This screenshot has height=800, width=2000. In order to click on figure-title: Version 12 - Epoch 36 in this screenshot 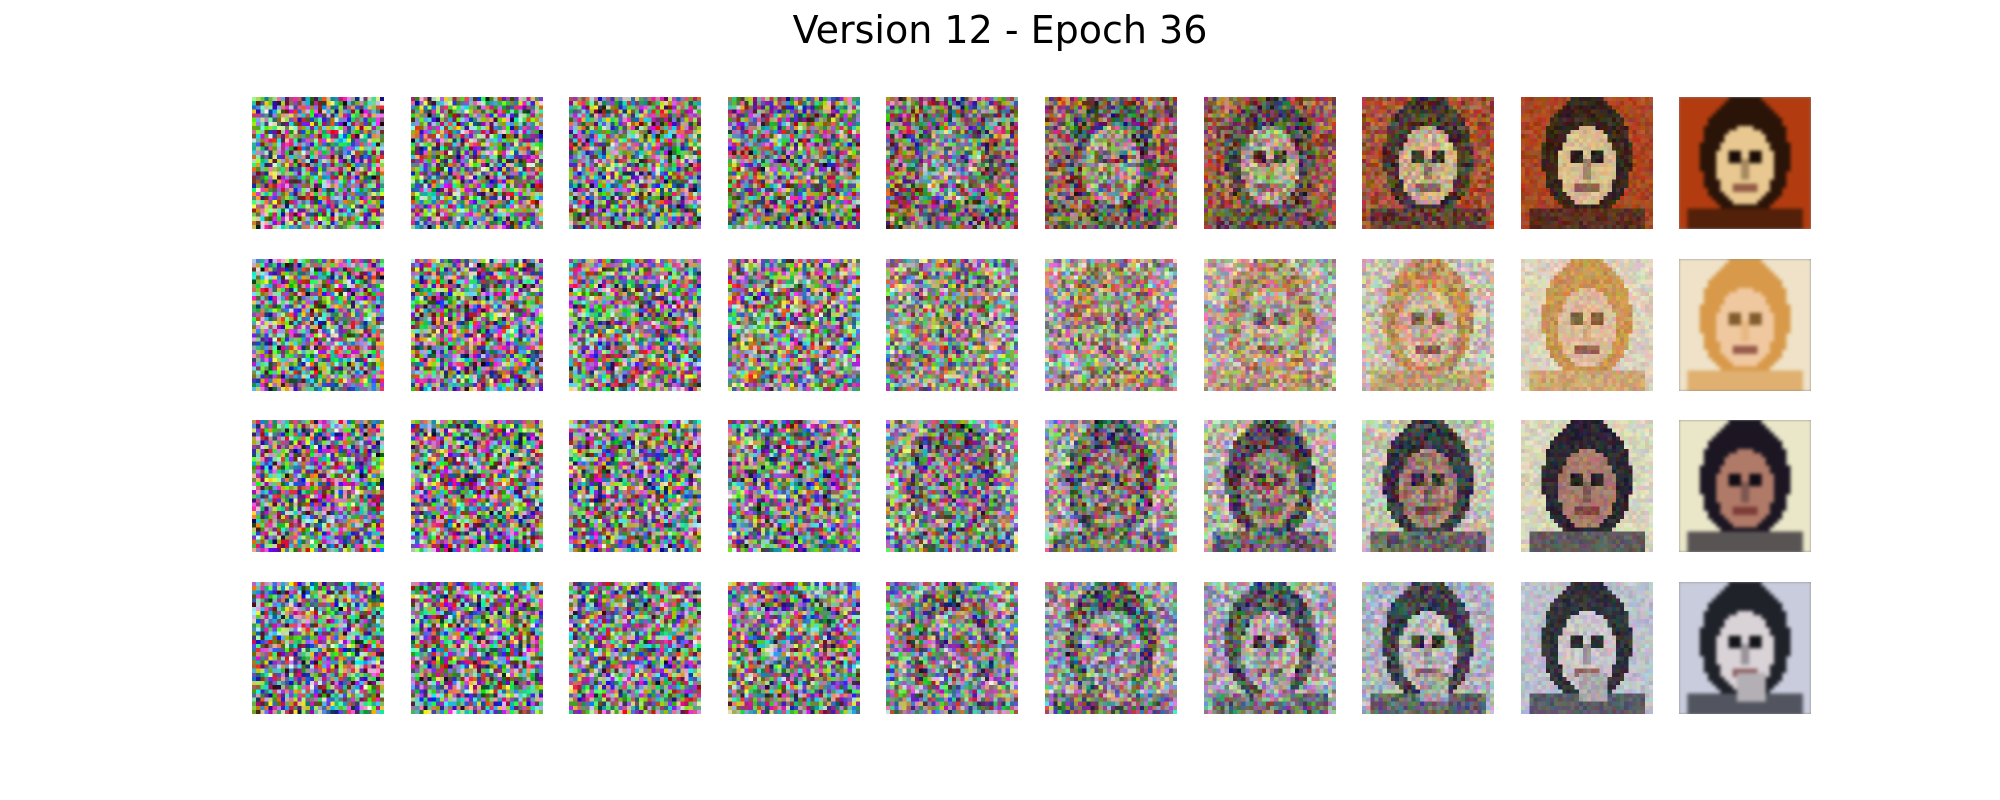, I will do `click(1000, 30)`.